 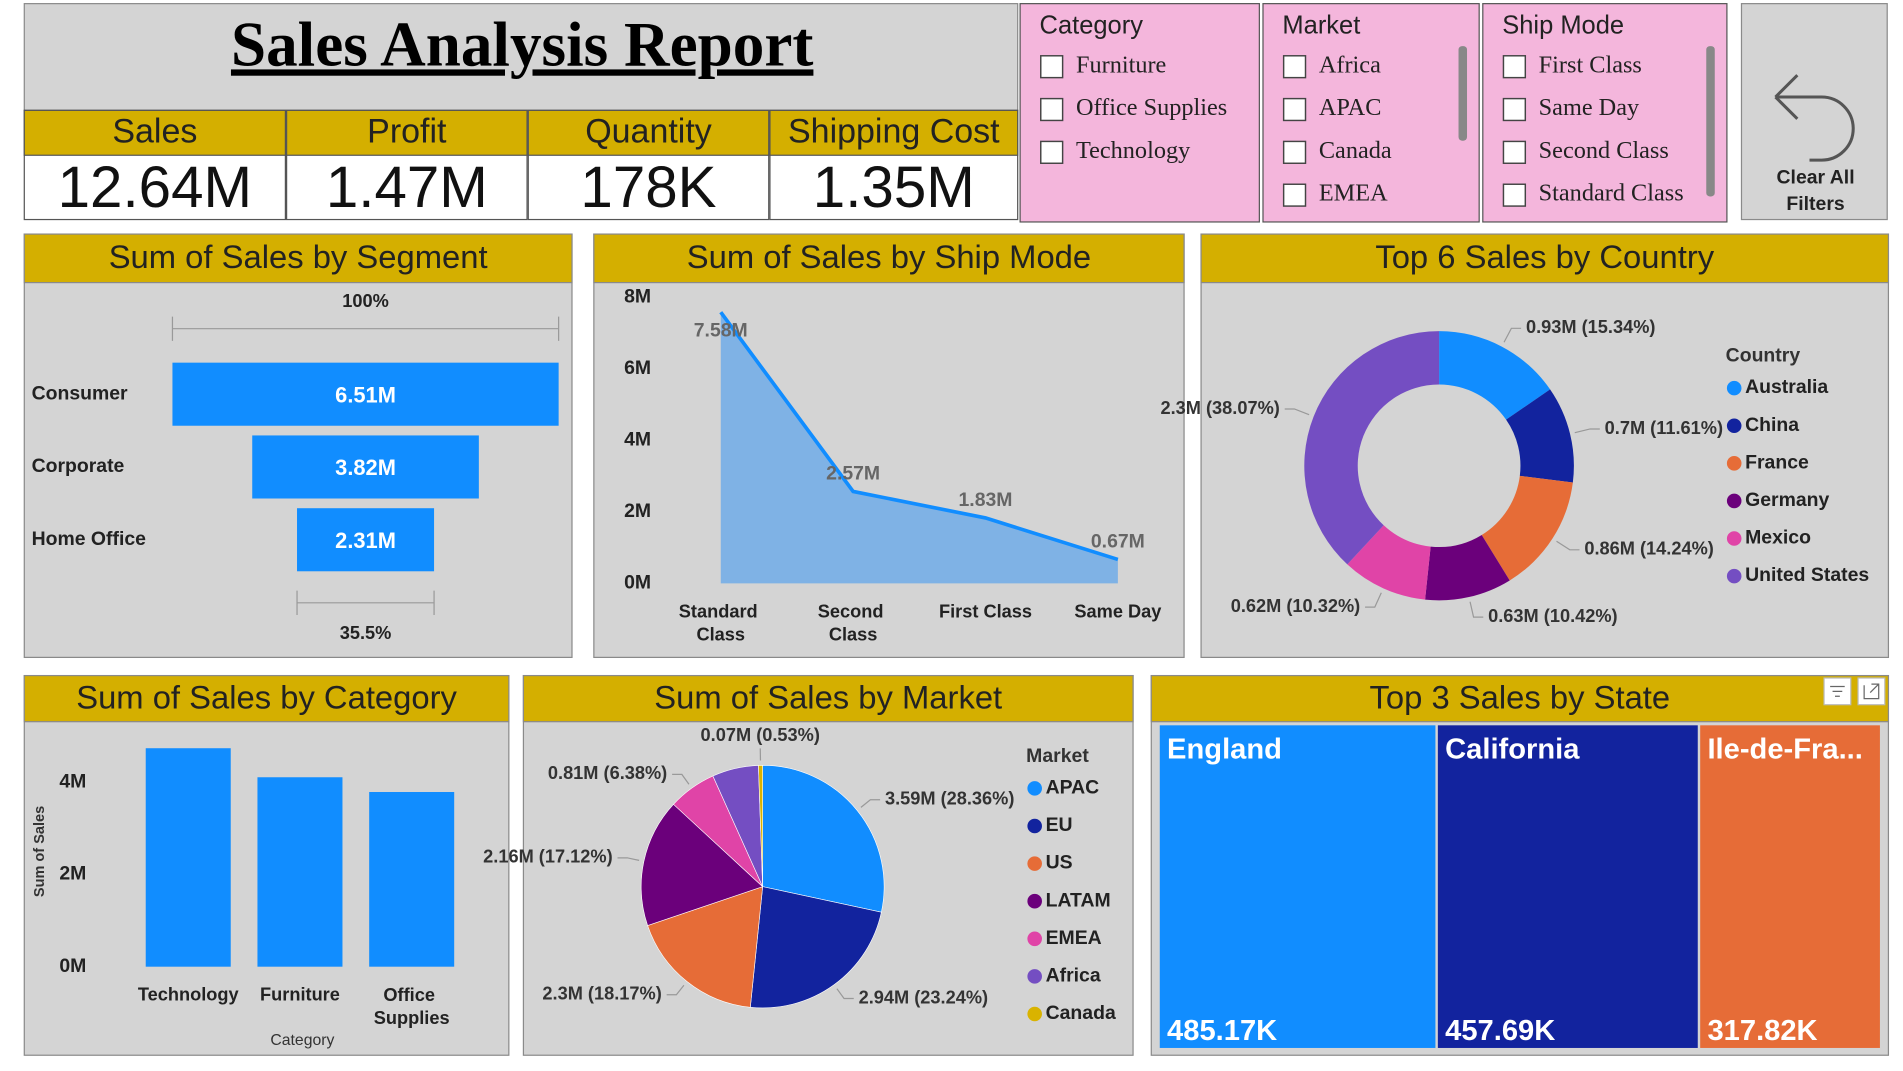 What do you see at coordinates (601, 994) in the screenshot?
I see `data-label: 2.3M (18.17%)` at bounding box center [601, 994].